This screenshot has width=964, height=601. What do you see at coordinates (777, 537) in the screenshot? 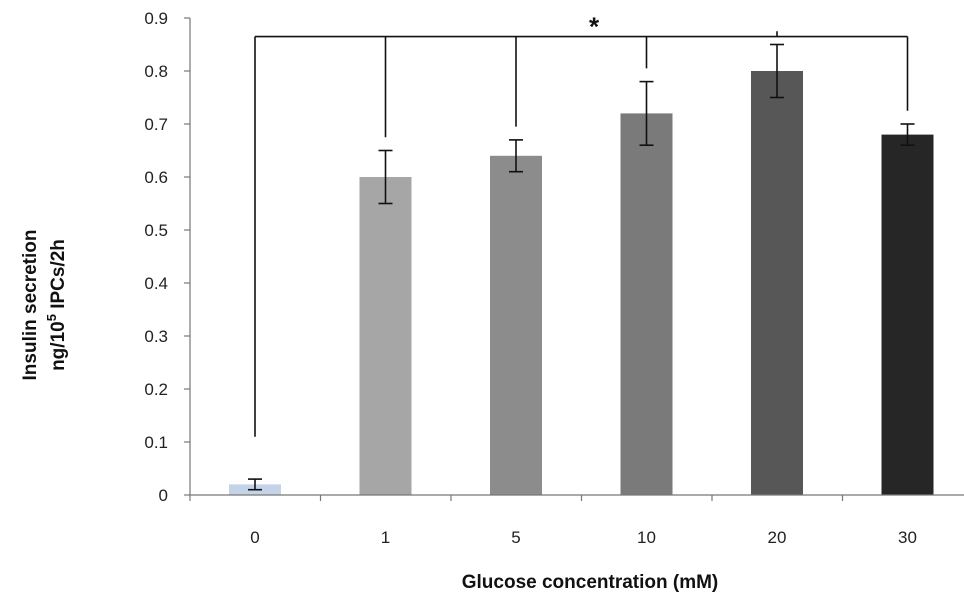
I see `x-tick-label: 20` at bounding box center [777, 537].